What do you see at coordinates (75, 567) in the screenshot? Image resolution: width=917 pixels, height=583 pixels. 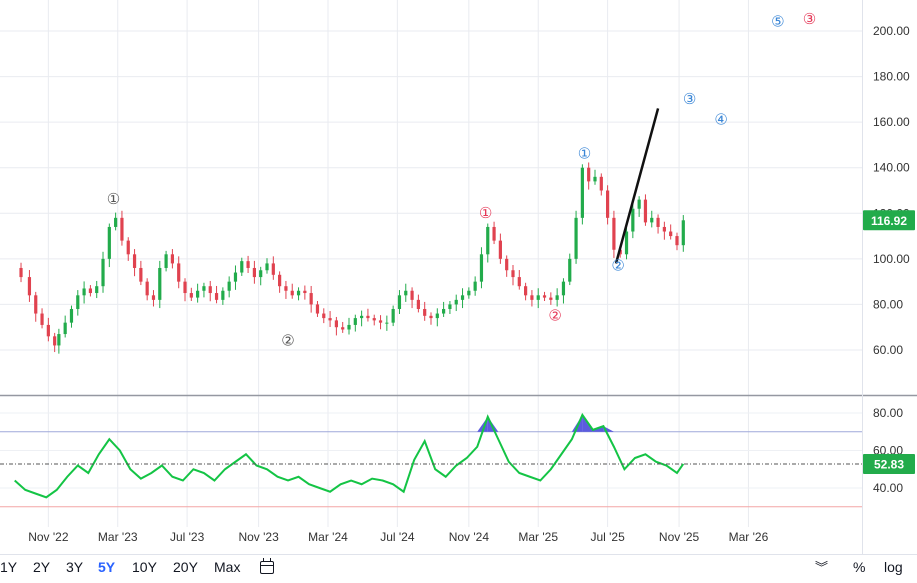 I see `range-button-3y: 3Y` at bounding box center [75, 567].